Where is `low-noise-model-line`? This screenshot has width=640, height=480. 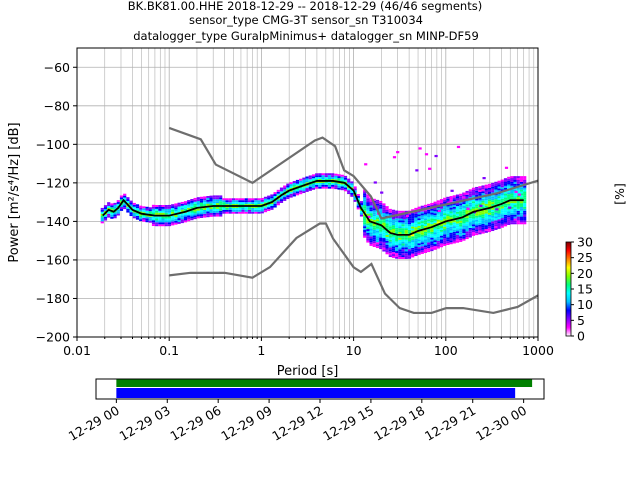 low-noise-model-line is located at coordinates (353, 268).